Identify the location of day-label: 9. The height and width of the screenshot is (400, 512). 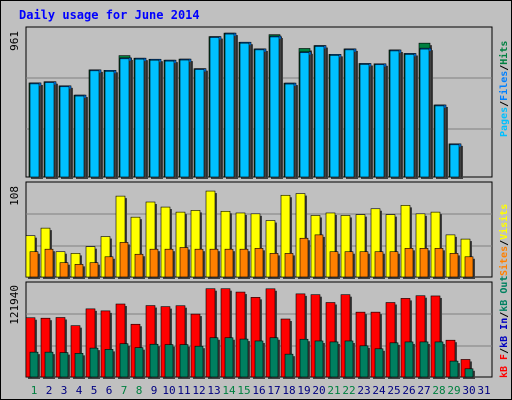
(154, 390).